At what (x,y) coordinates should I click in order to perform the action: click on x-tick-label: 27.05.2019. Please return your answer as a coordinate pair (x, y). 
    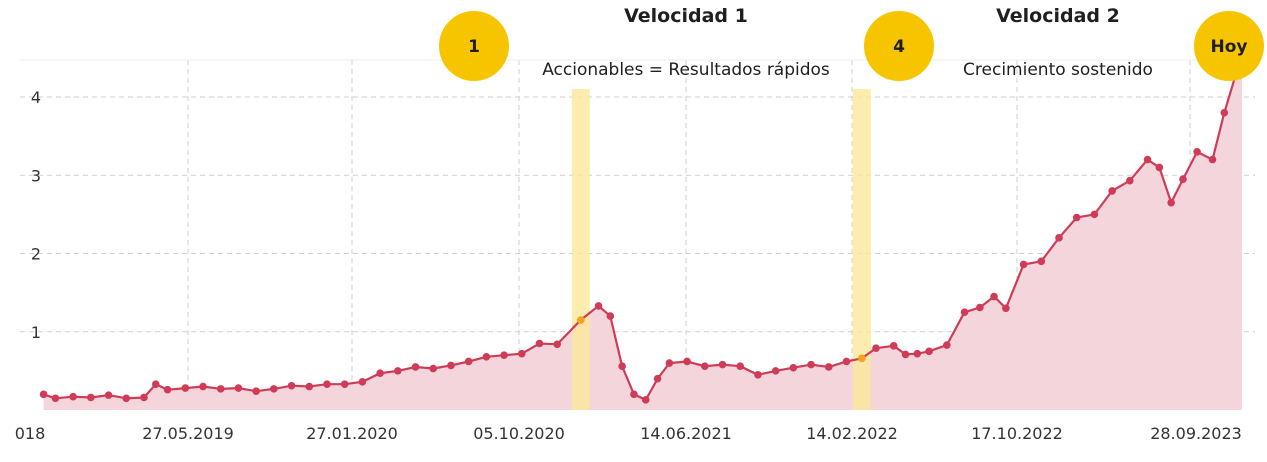
    Looking at the image, I should click on (188, 433).